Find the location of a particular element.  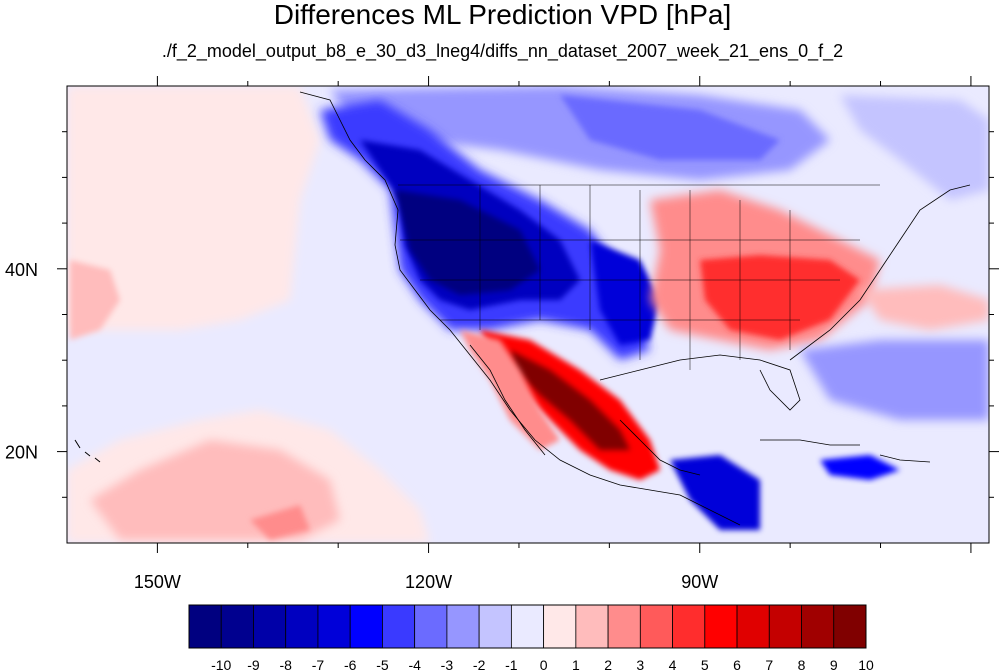

colorbar-label: 6 is located at coordinates (737, 664).